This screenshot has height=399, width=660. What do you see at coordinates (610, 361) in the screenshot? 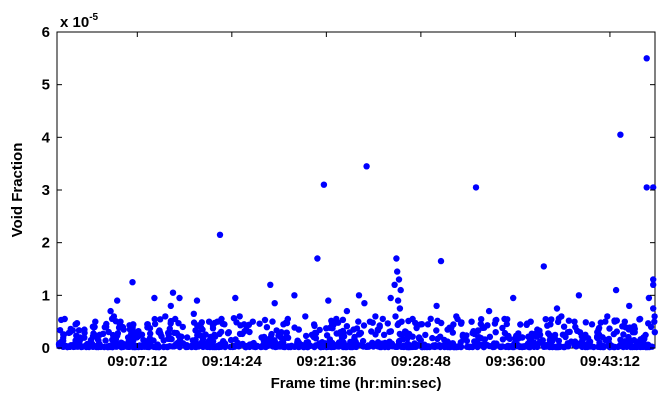
I see `x-tick-label: 09:43:12` at bounding box center [610, 361].